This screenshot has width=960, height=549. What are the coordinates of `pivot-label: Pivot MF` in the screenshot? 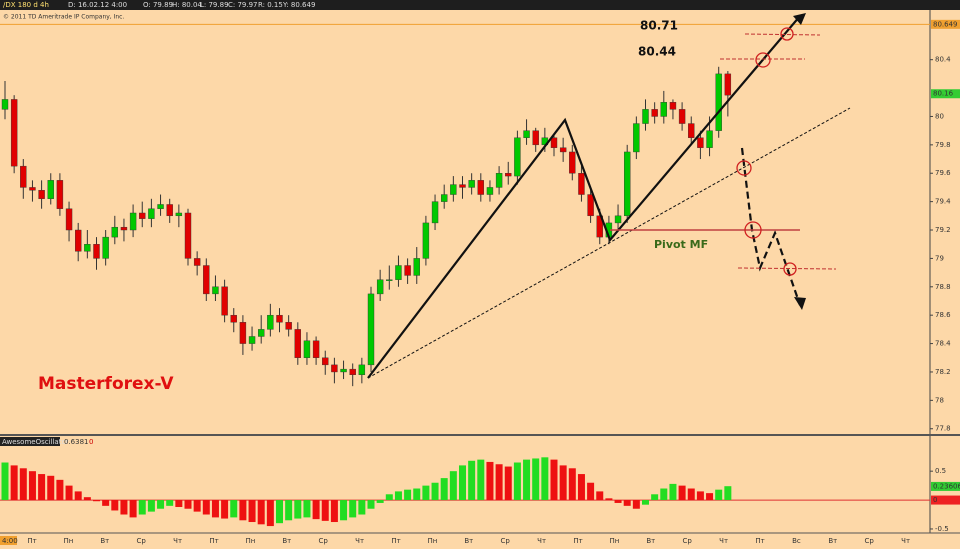 It's located at (681, 244).